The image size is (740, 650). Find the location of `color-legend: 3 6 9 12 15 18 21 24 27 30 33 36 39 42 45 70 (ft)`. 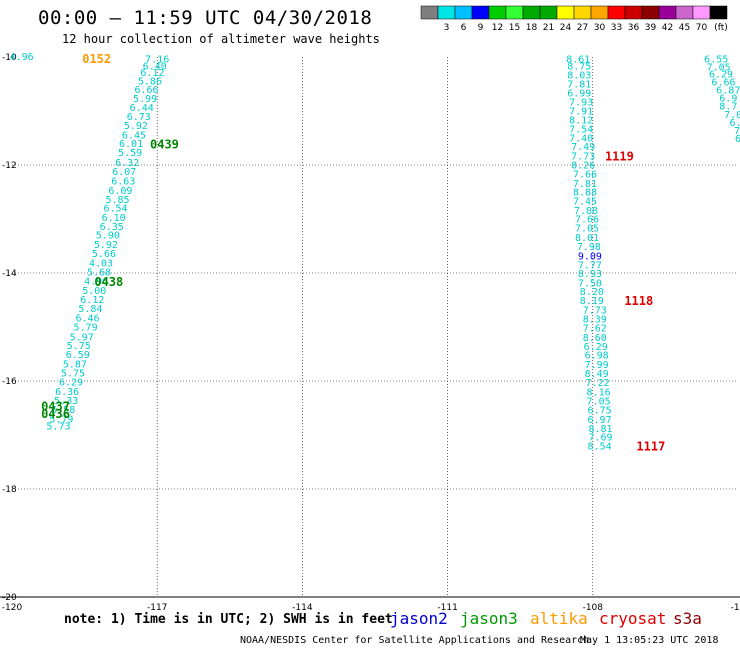

color-legend: 3 6 9 12 15 18 21 24 27 30 33 36 39 42 45 70 (ft) is located at coordinates (574, 19).